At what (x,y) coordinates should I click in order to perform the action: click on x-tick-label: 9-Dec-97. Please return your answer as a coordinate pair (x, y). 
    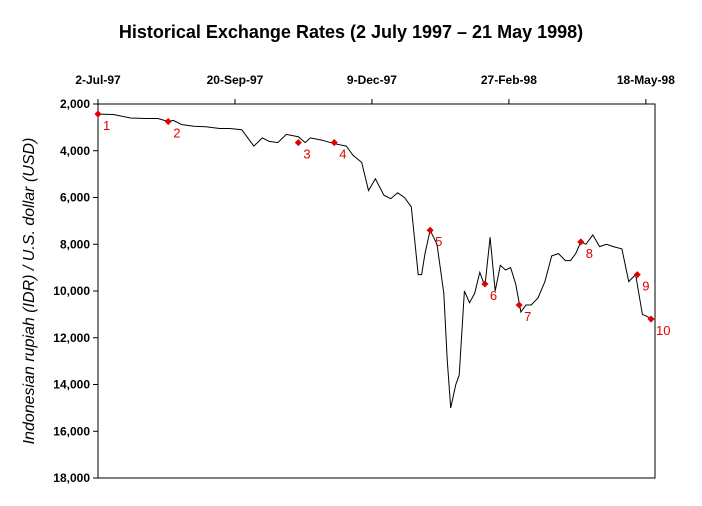
    Looking at the image, I should click on (372, 80).